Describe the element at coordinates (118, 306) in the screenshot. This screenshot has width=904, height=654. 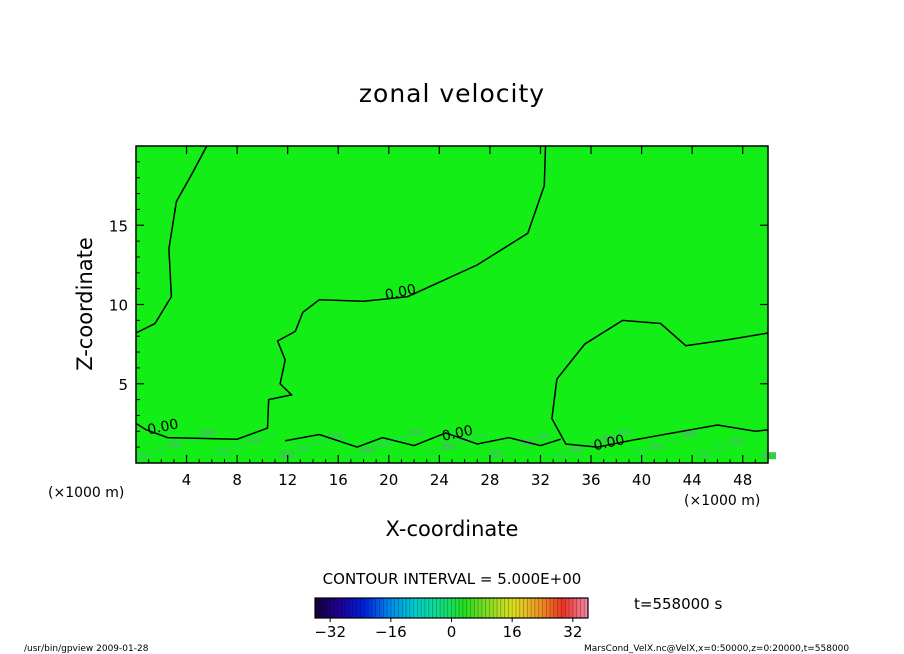
I see `y-tick-label: 10` at that location.